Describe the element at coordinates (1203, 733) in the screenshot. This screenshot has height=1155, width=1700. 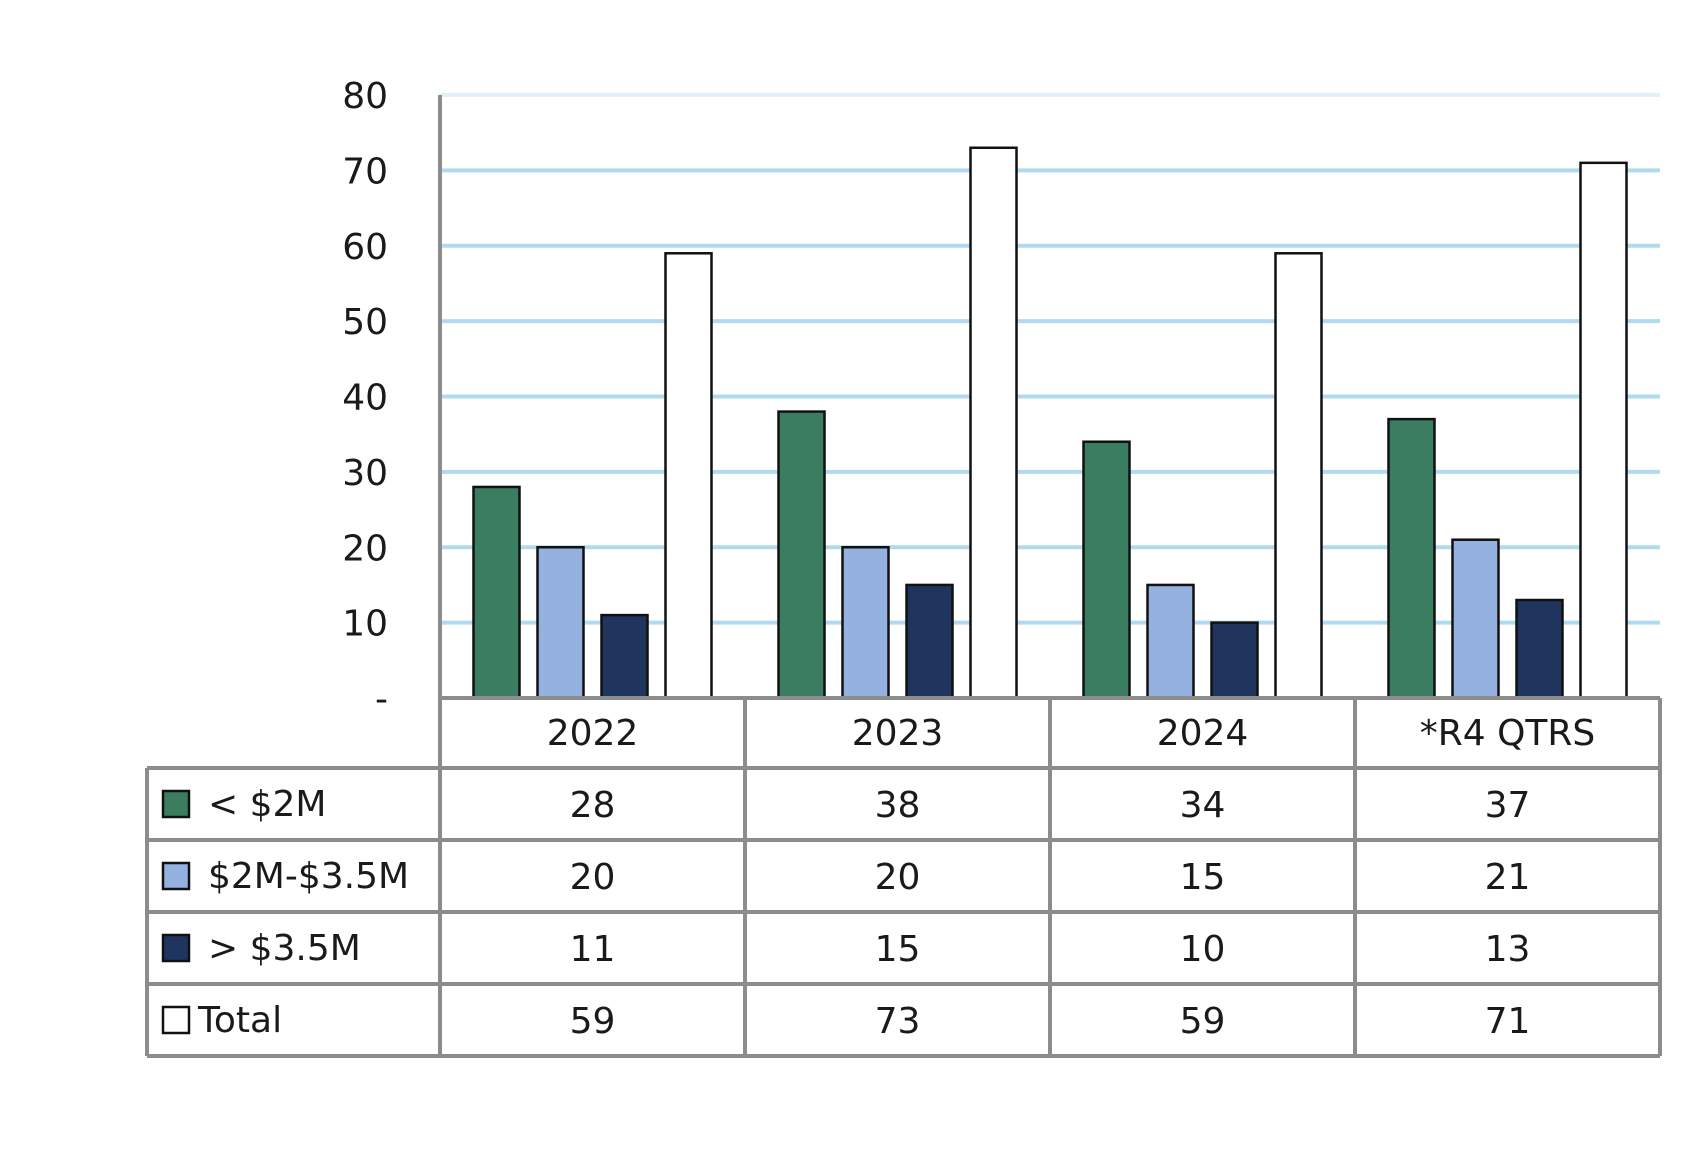
I see `category-label: 2024` at that location.